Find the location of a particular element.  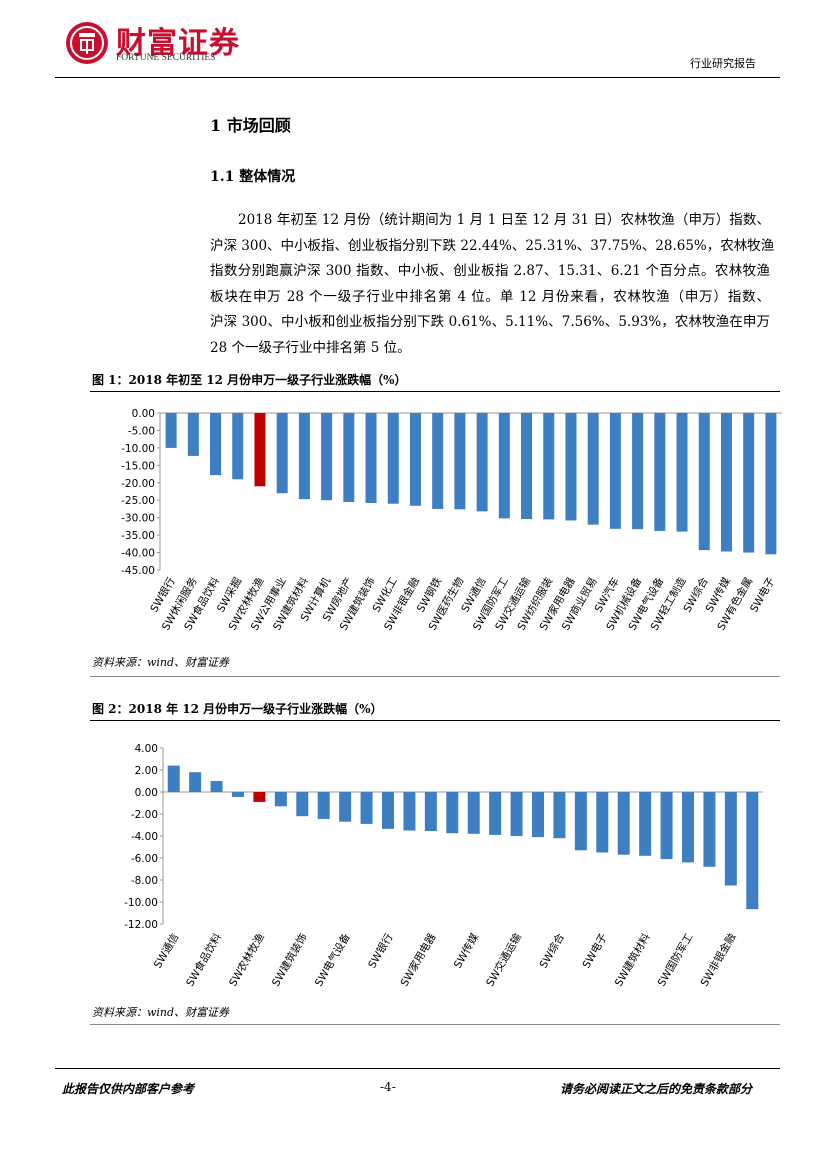

y-tick-label: -12.00 is located at coordinates (141, 925).